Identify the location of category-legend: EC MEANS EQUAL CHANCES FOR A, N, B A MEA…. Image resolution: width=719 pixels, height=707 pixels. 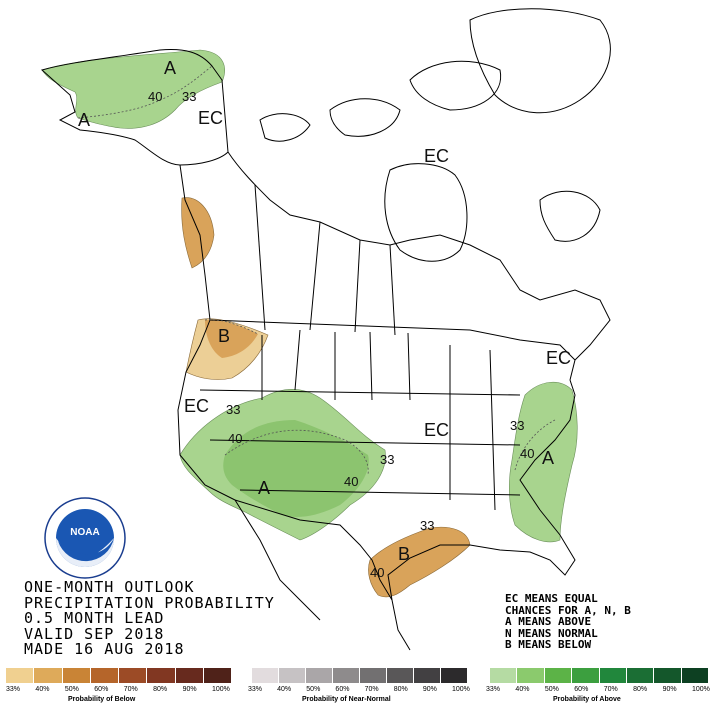
(568, 622).